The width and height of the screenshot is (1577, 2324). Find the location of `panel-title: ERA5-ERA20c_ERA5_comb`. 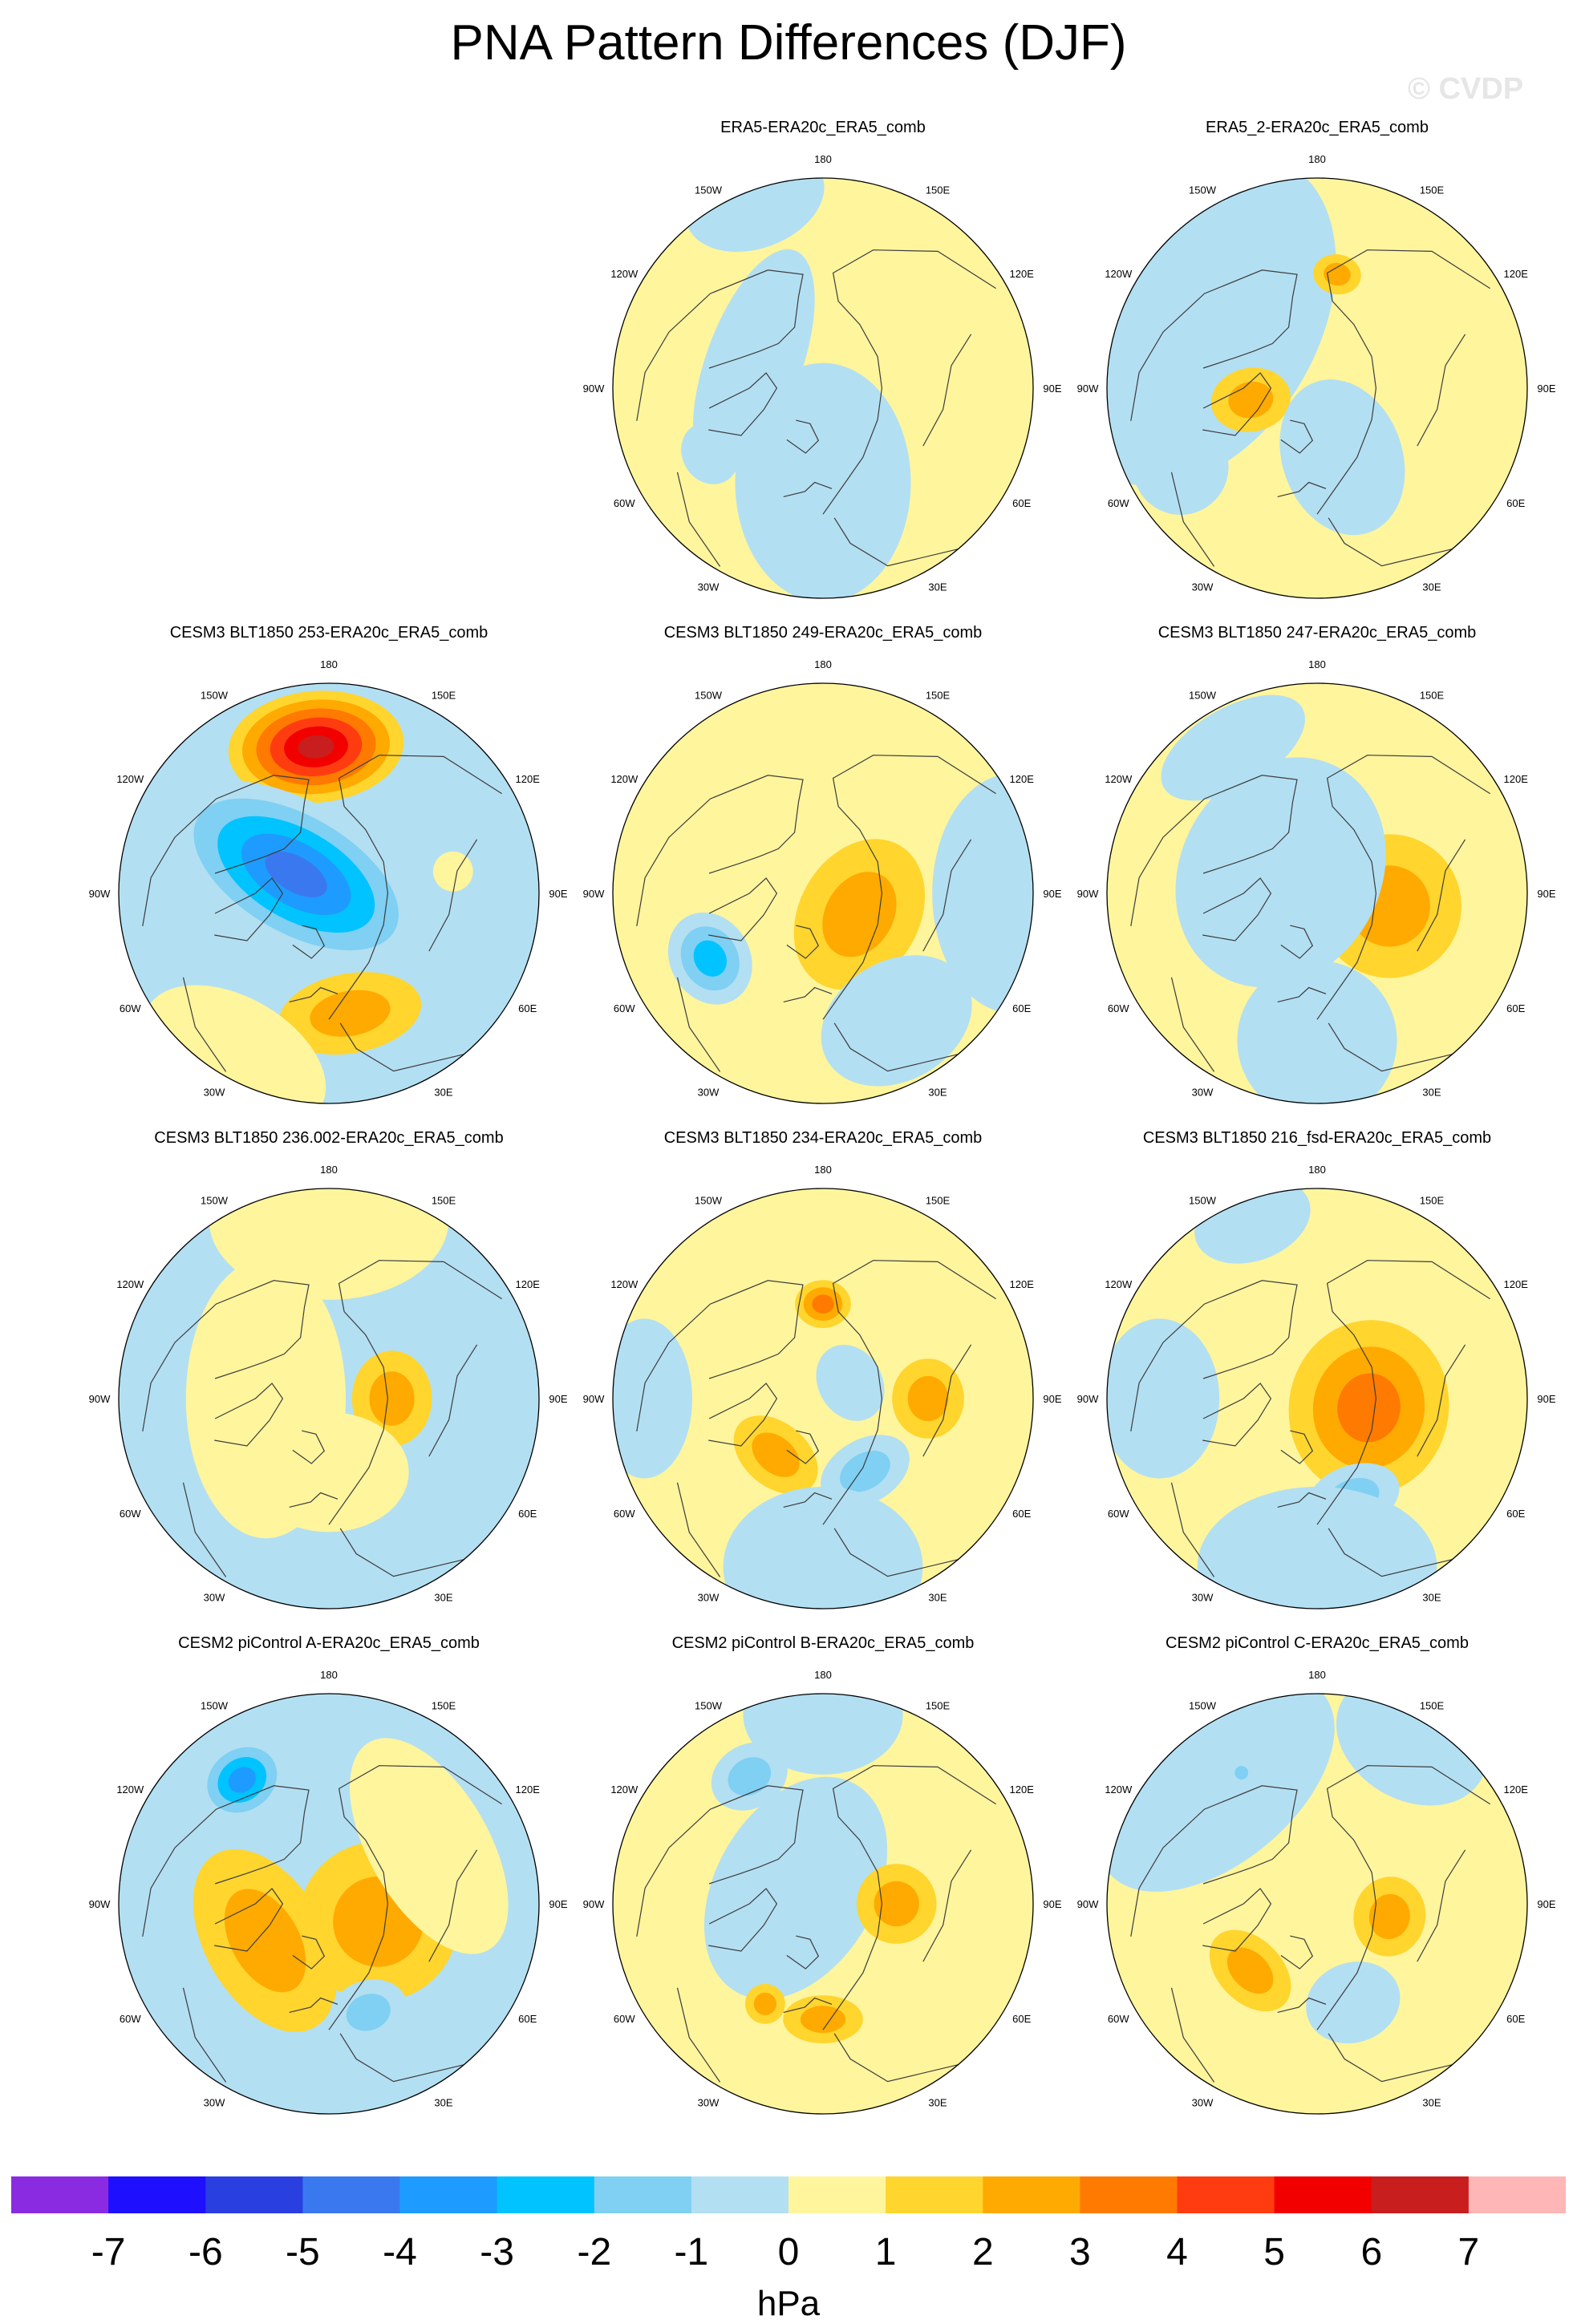

panel-title: ERA5-ERA20c_ERA5_comb is located at coordinates (823, 127).